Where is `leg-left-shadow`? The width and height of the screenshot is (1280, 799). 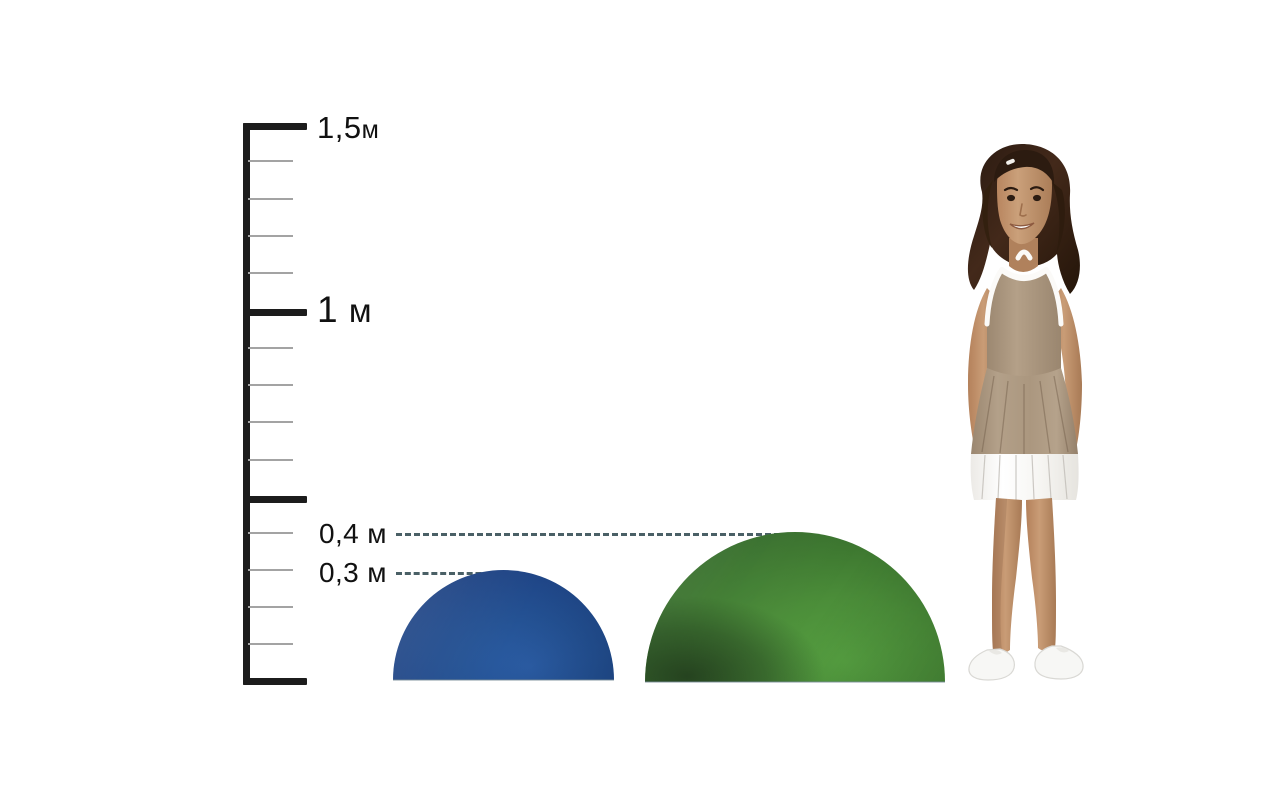
leg-left-shadow is located at coordinates (999, 575).